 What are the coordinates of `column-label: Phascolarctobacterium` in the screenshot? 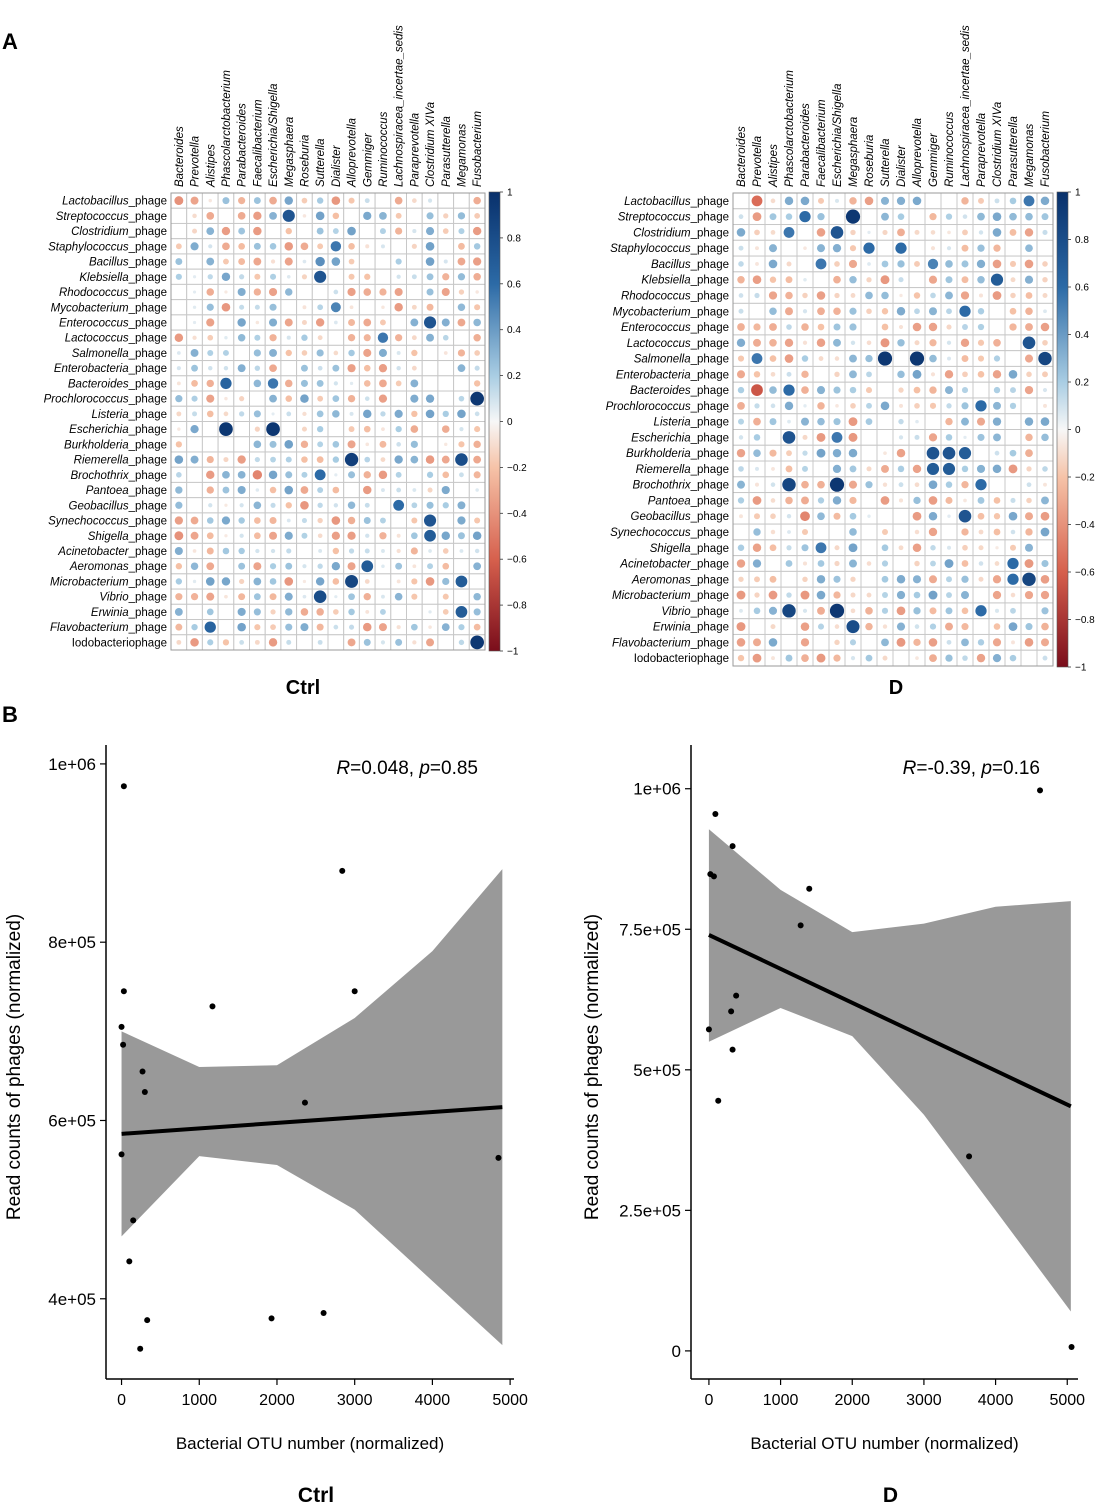 It's located at (227, 128).